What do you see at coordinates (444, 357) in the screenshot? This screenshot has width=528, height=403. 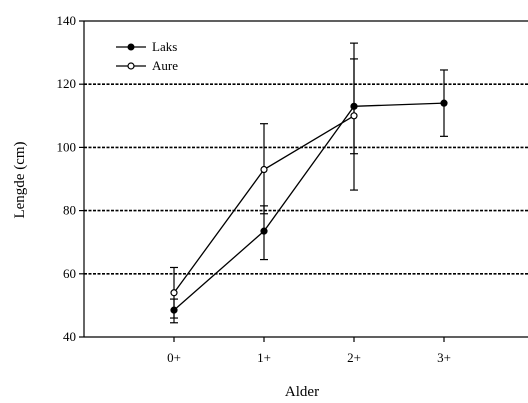 I see `x-tick-label-3: 3+` at bounding box center [444, 357].